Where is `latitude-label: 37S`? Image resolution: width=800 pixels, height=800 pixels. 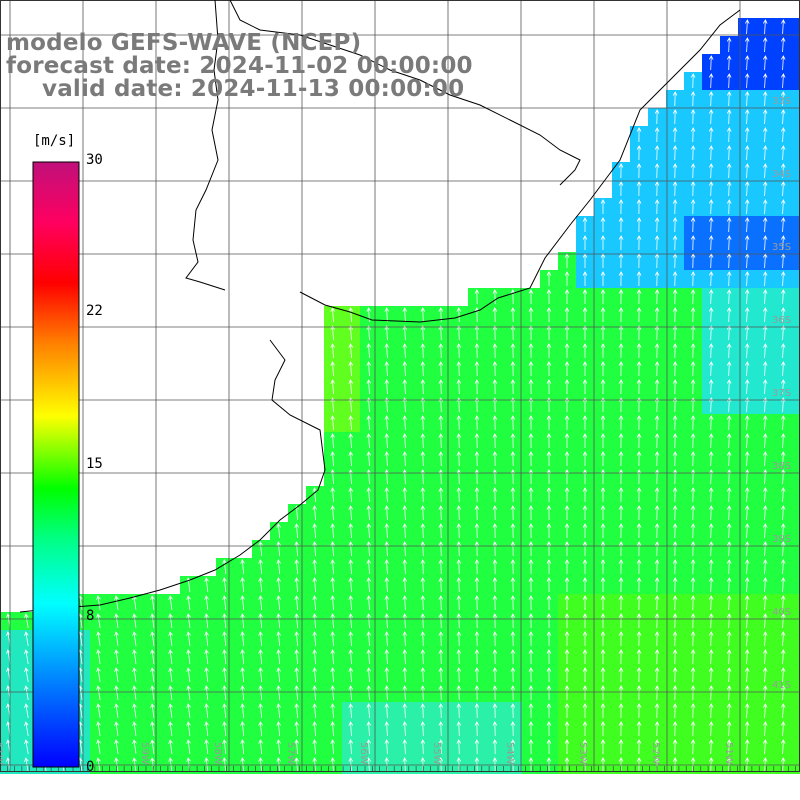
latitude-label: 37S is located at coordinates (781, 393).